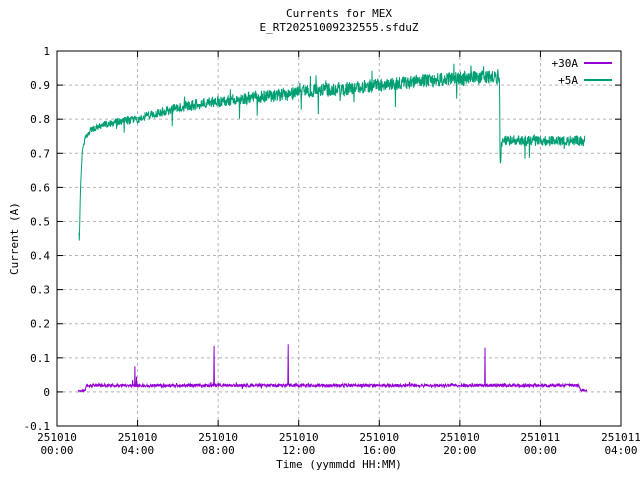 This screenshot has height=480, width=640. Describe the element at coordinates (46, 392) in the screenshot. I see `y-tick-label: 0` at that location.